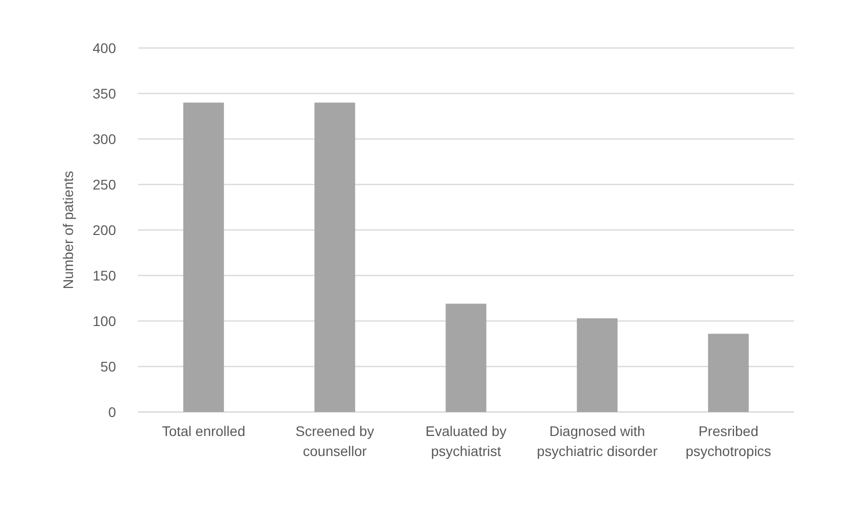 The height and width of the screenshot is (510, 842). I want to click on x-tick-label: Diagnosed with psychiatric disorder, so click(597, 441).